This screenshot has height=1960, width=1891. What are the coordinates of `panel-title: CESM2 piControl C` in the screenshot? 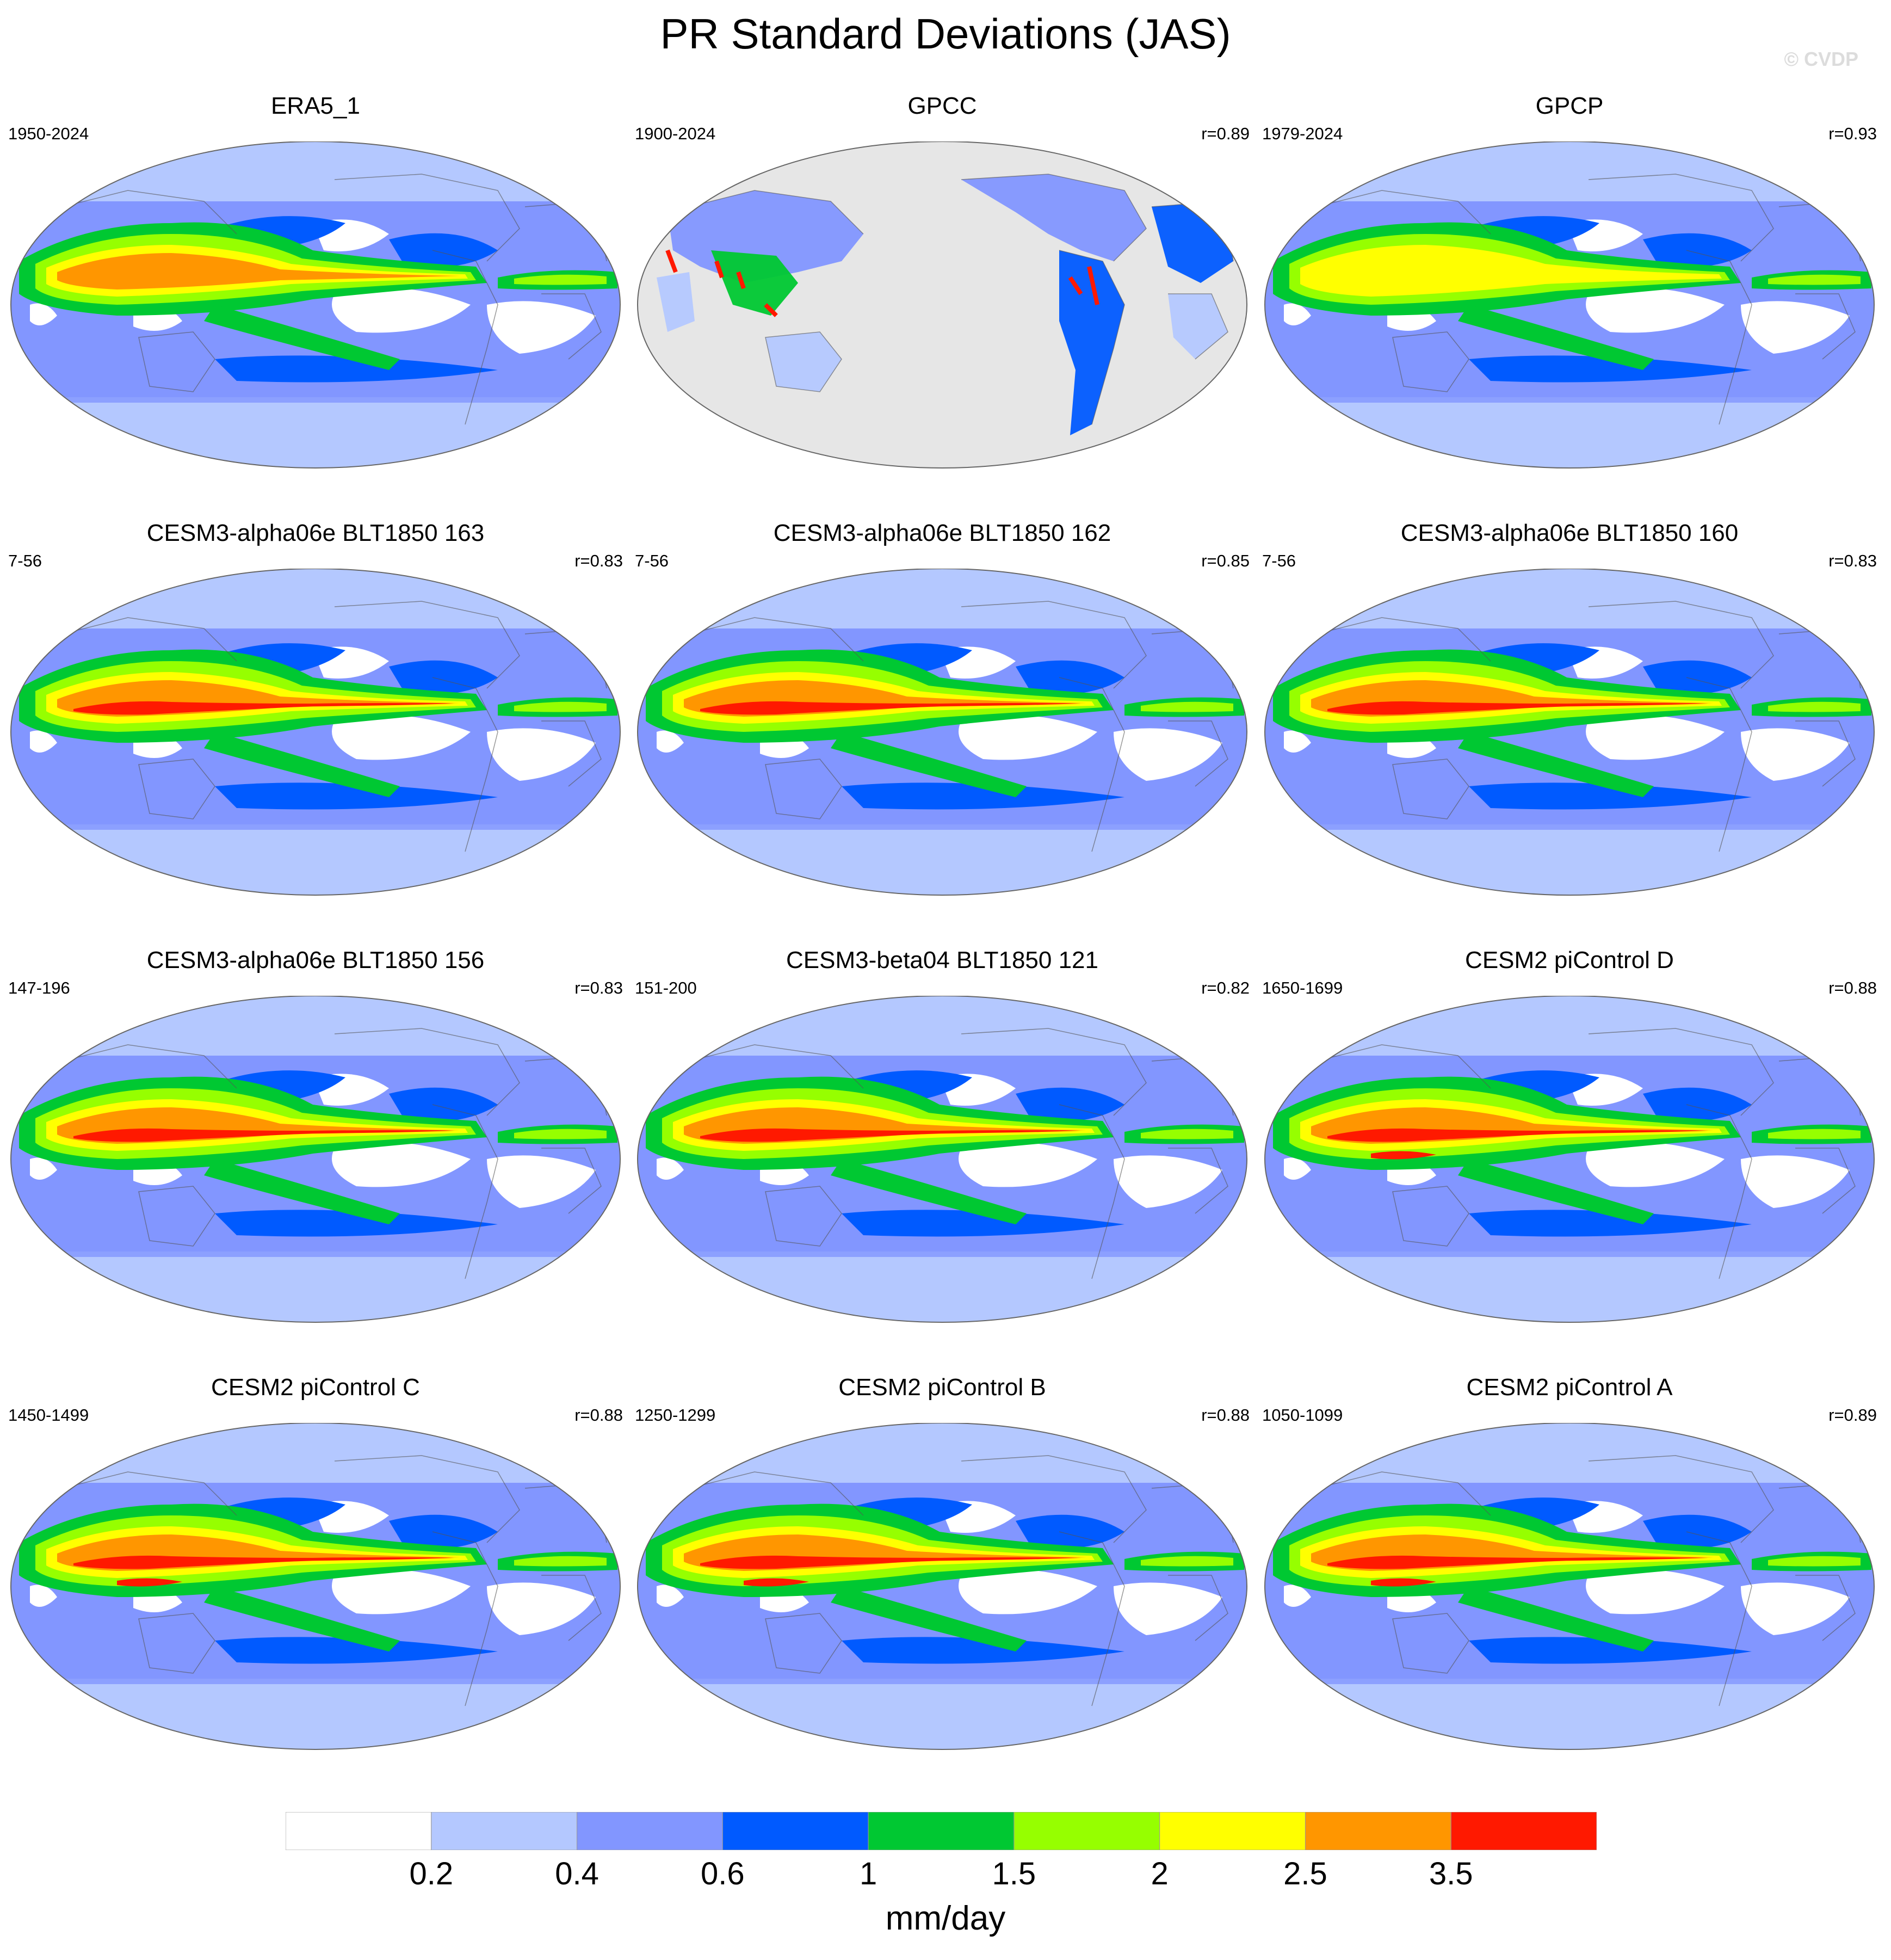 It's located at (315, 1387).